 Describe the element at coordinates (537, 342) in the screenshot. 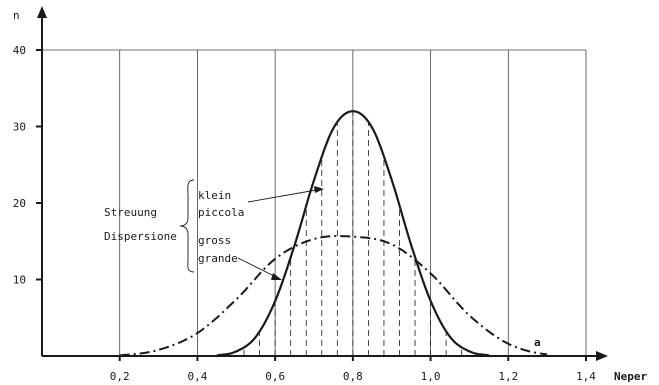

I see `curve-tag: a` at that location.